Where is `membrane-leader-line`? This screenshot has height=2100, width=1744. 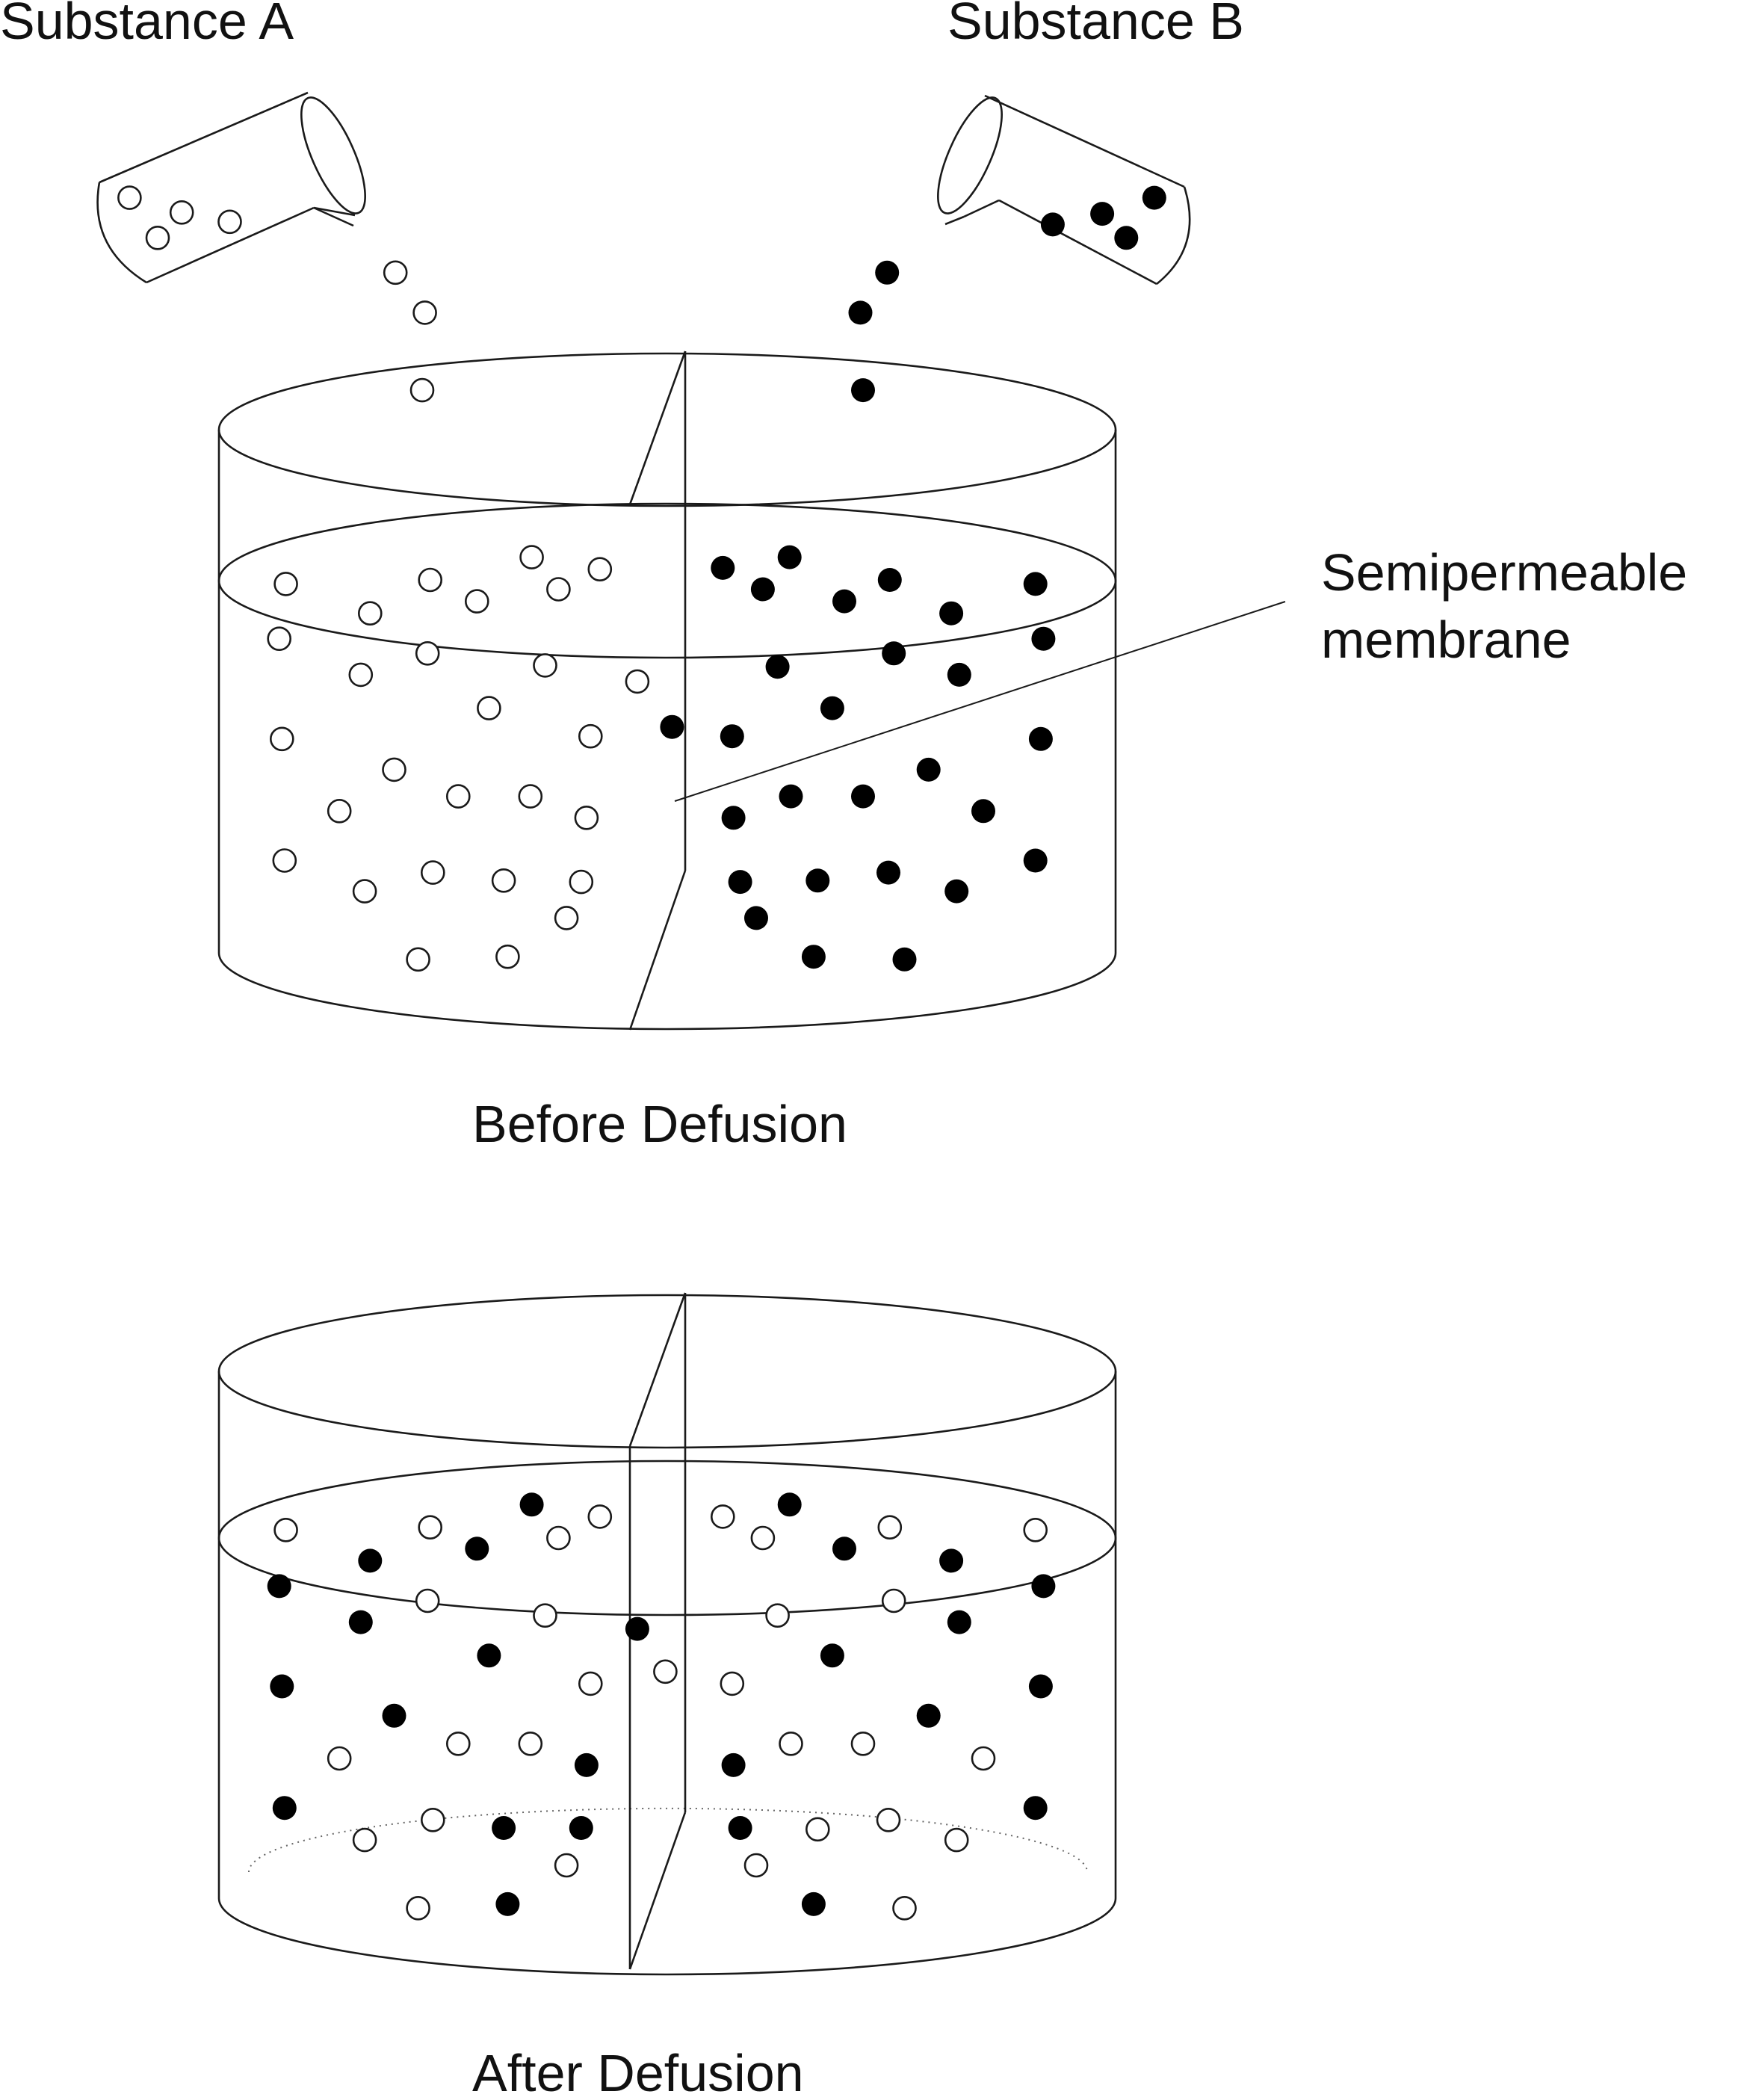 membrane-leader-line is located at coordinates (980, 701).